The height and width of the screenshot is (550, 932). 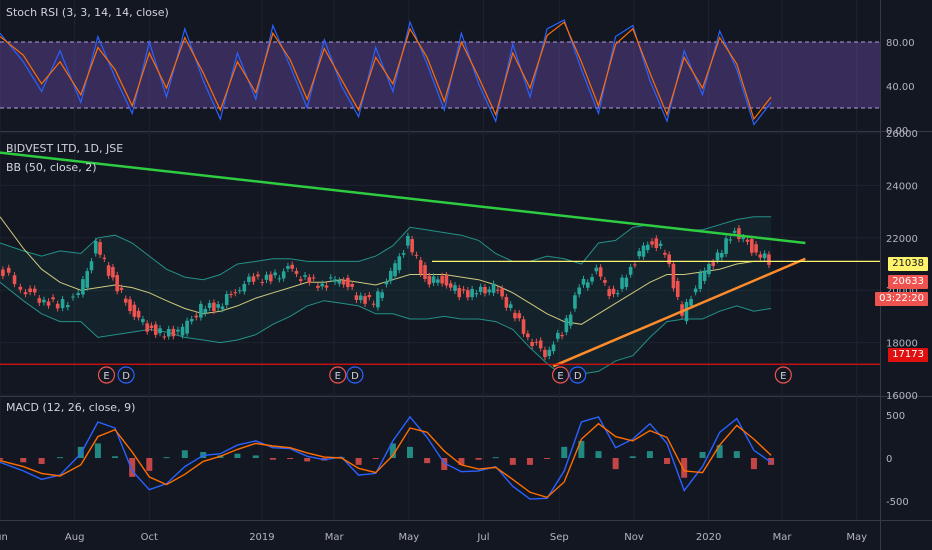 What do you see at coordinates (634, 537) in the screenshot?
I see `x-tick-label: Nov` at bounding box center [634, 537].